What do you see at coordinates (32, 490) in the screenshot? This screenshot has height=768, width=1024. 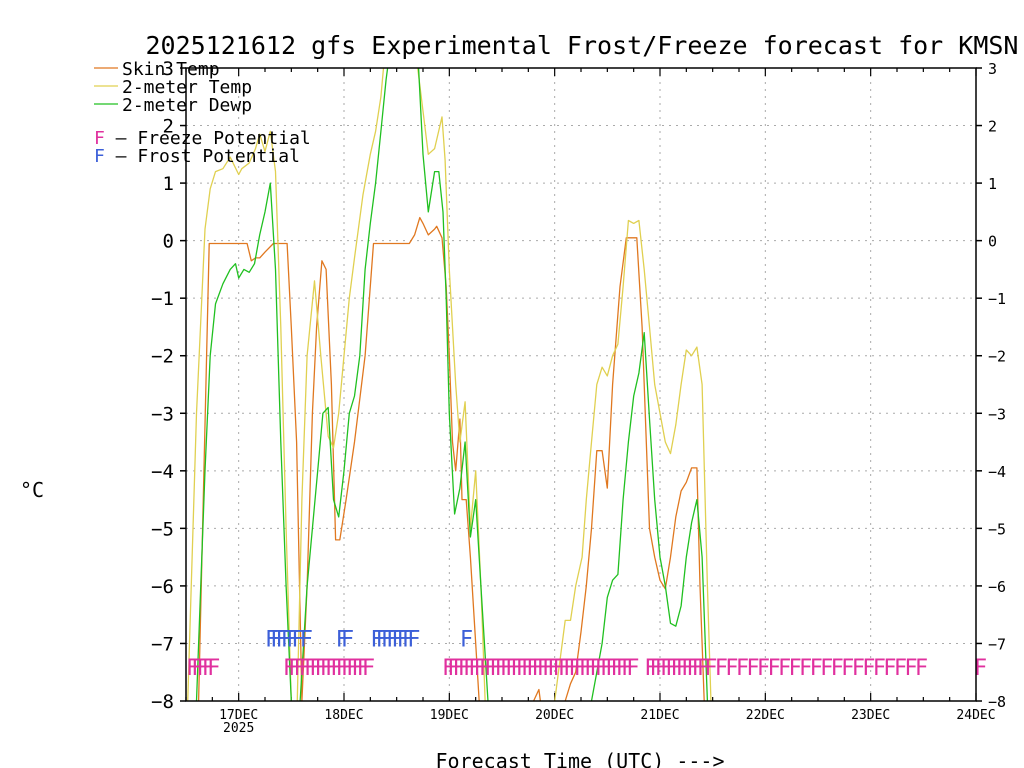 I see `y-axis-label: °C` at bounding box center [32, 490].